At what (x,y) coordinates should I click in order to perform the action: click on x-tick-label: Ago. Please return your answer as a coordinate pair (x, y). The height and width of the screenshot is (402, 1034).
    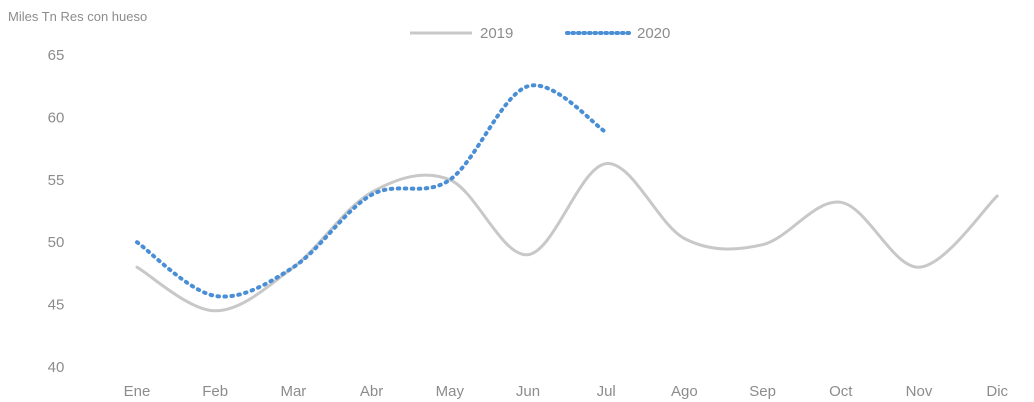
    Looking at the image, I should click on (684, 391).